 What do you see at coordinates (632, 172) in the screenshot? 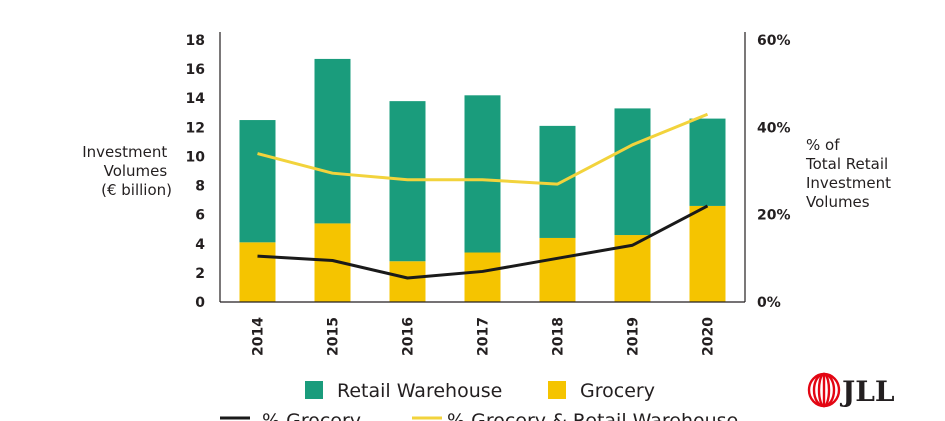
I see `bar-retail-warehouse-2019` at bounding box center [632, 172].